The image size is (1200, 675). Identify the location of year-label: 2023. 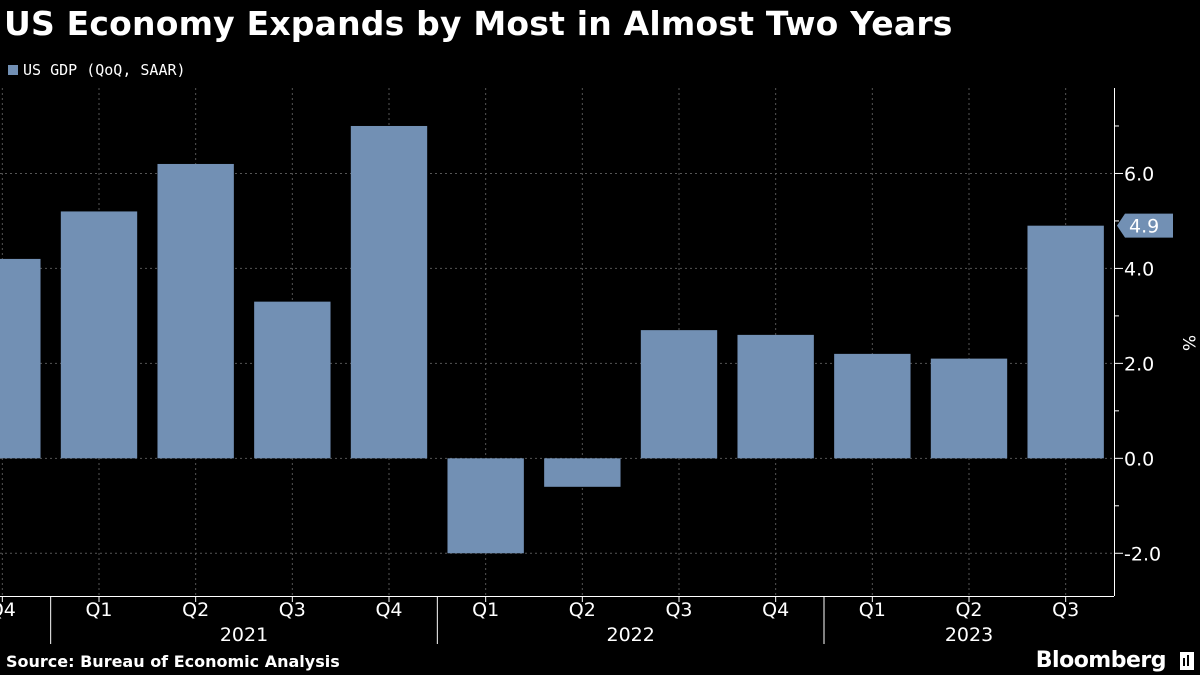
(969, 635).